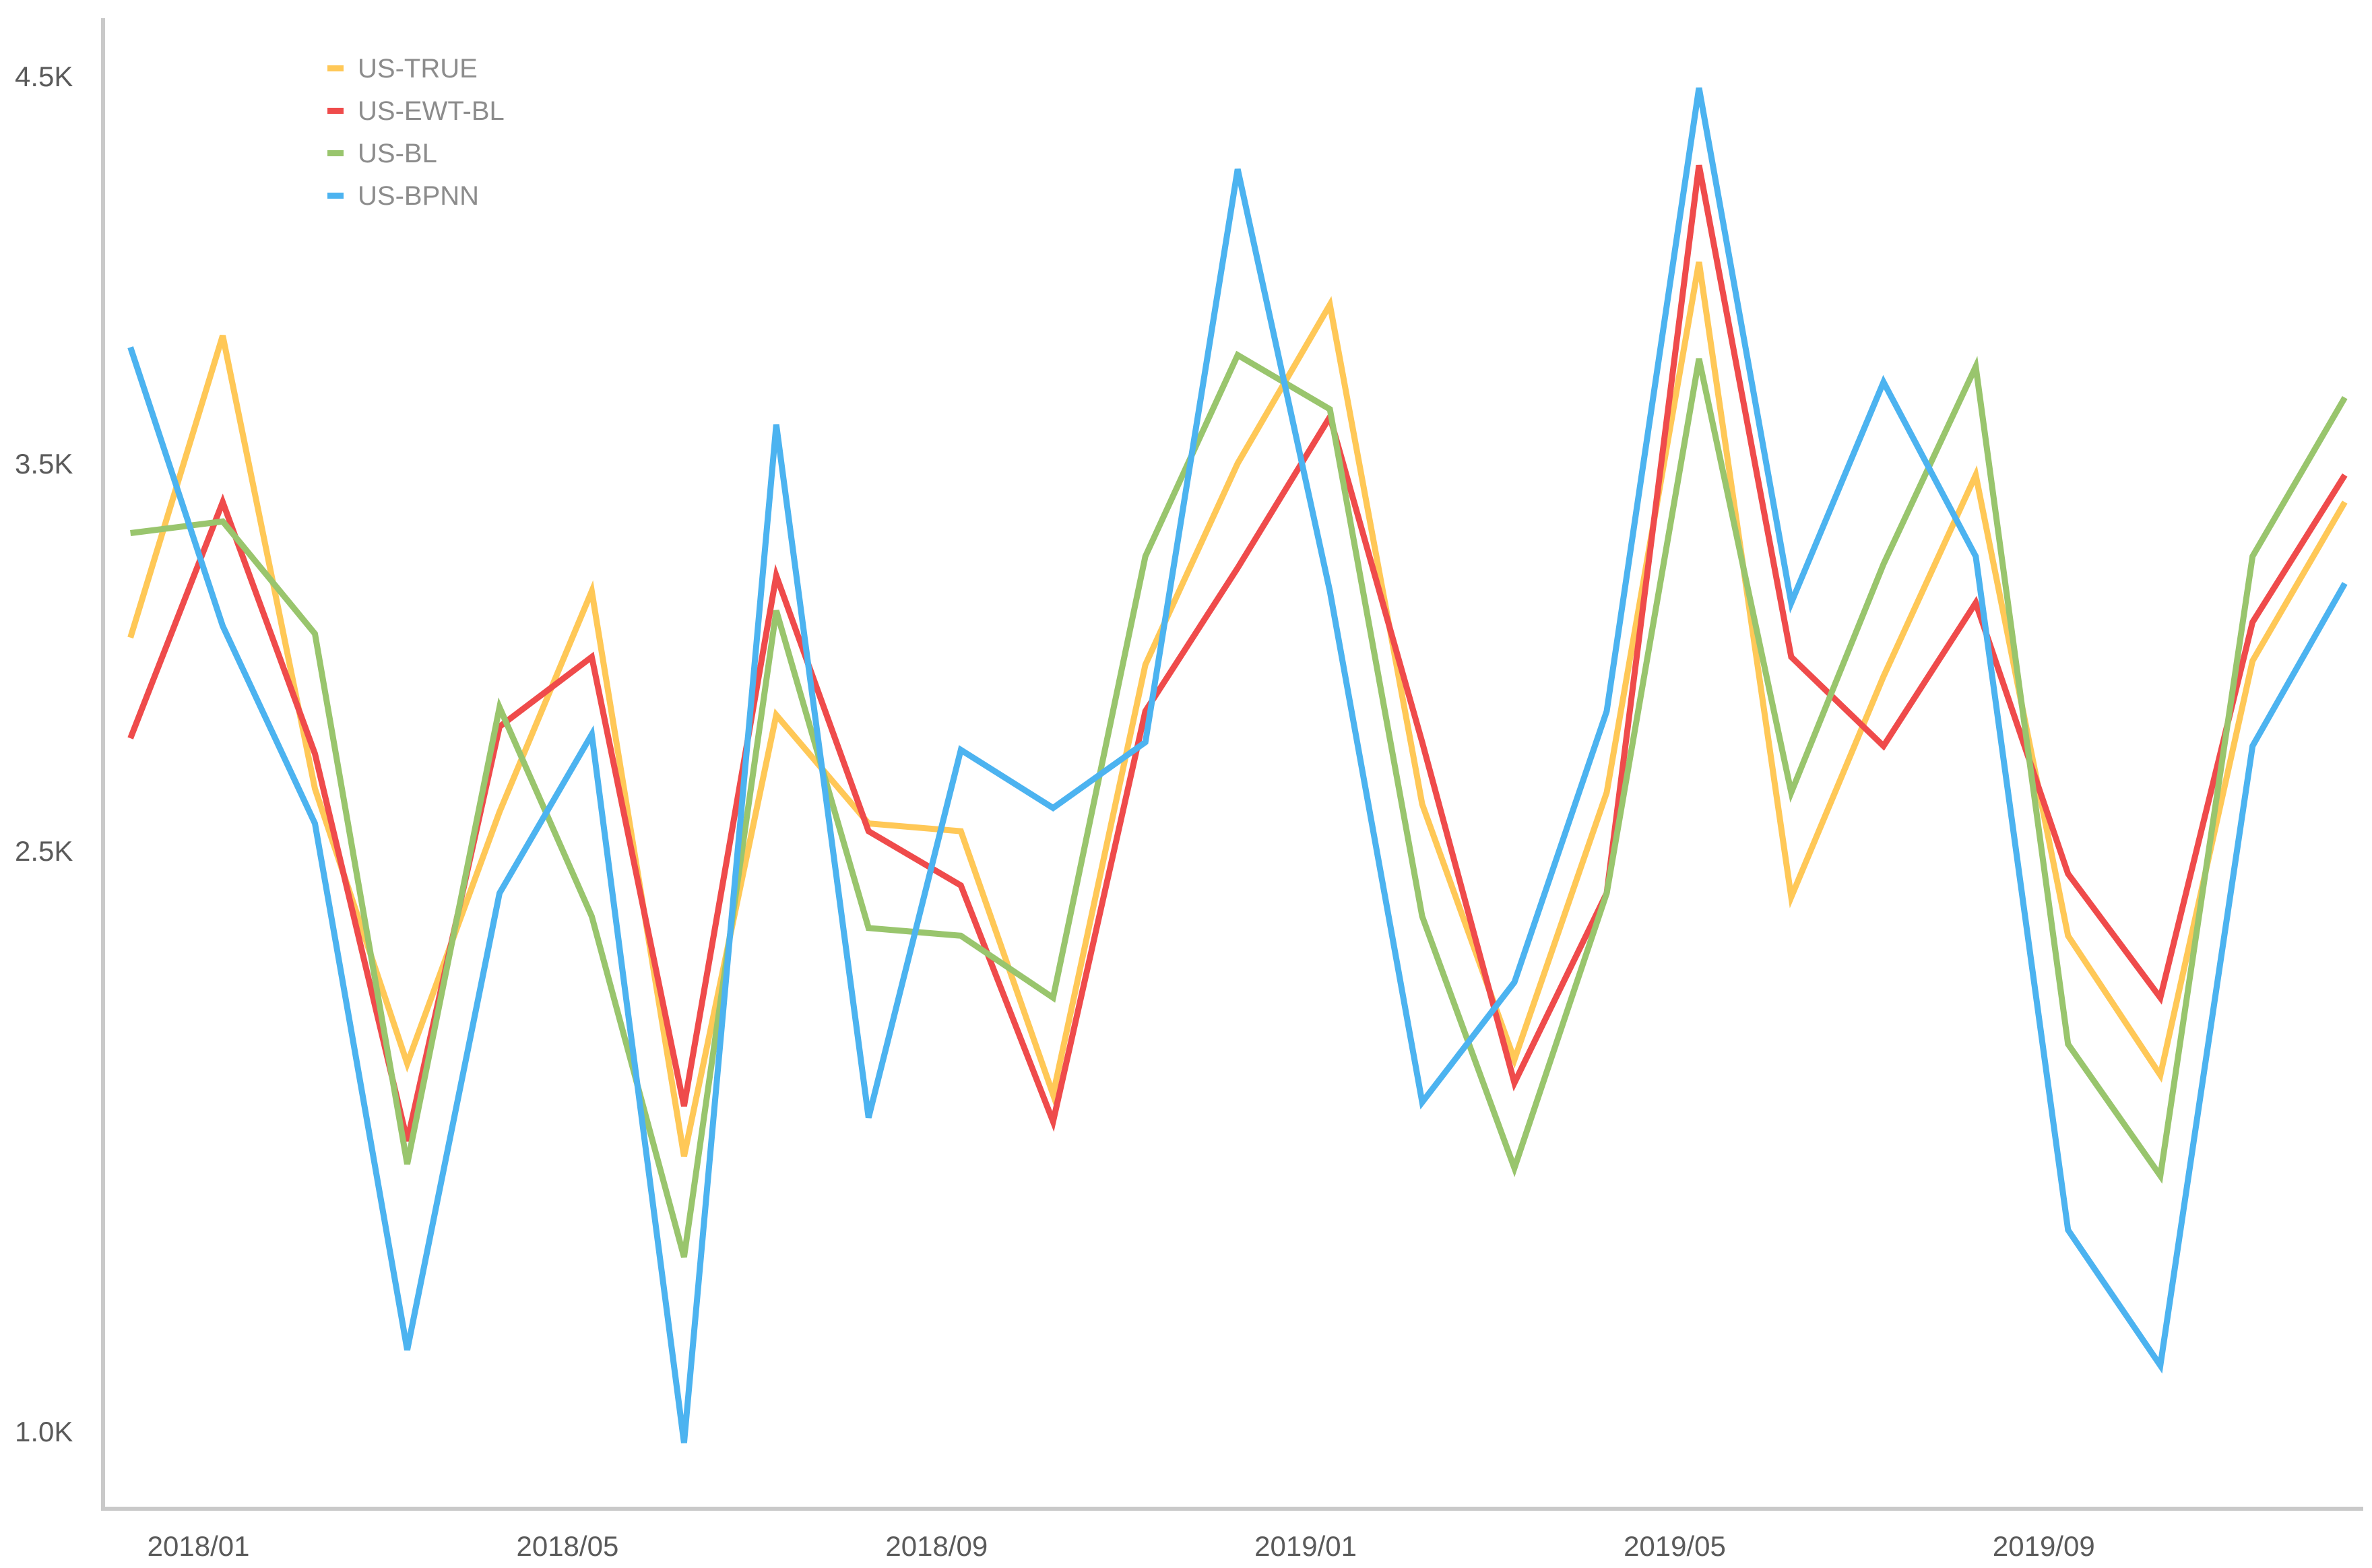 The width and height of the screenshot is (2372, 1568). What do you see at coordinates (44, 76) in the screenshot?
I see `y-tick-label: 4.5K` at bounding box center [44, 76].